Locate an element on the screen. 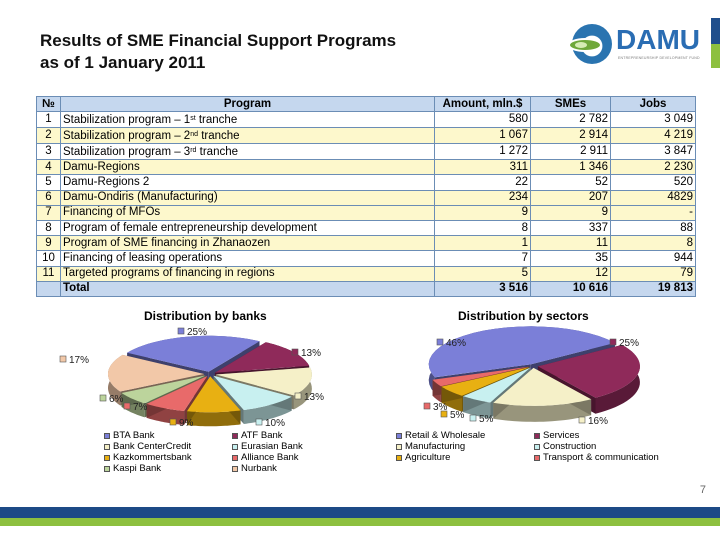  sectors-chart-title: Distribution by sectors is located at coordinates (523, 316).